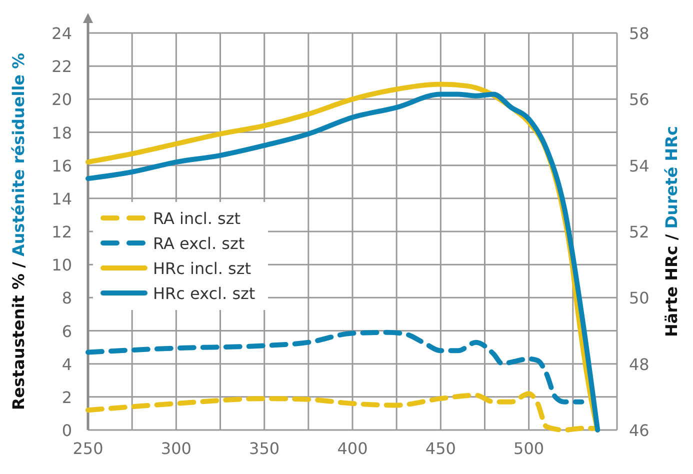  I want to click on x-tick-label: 350, so click(264, 448).